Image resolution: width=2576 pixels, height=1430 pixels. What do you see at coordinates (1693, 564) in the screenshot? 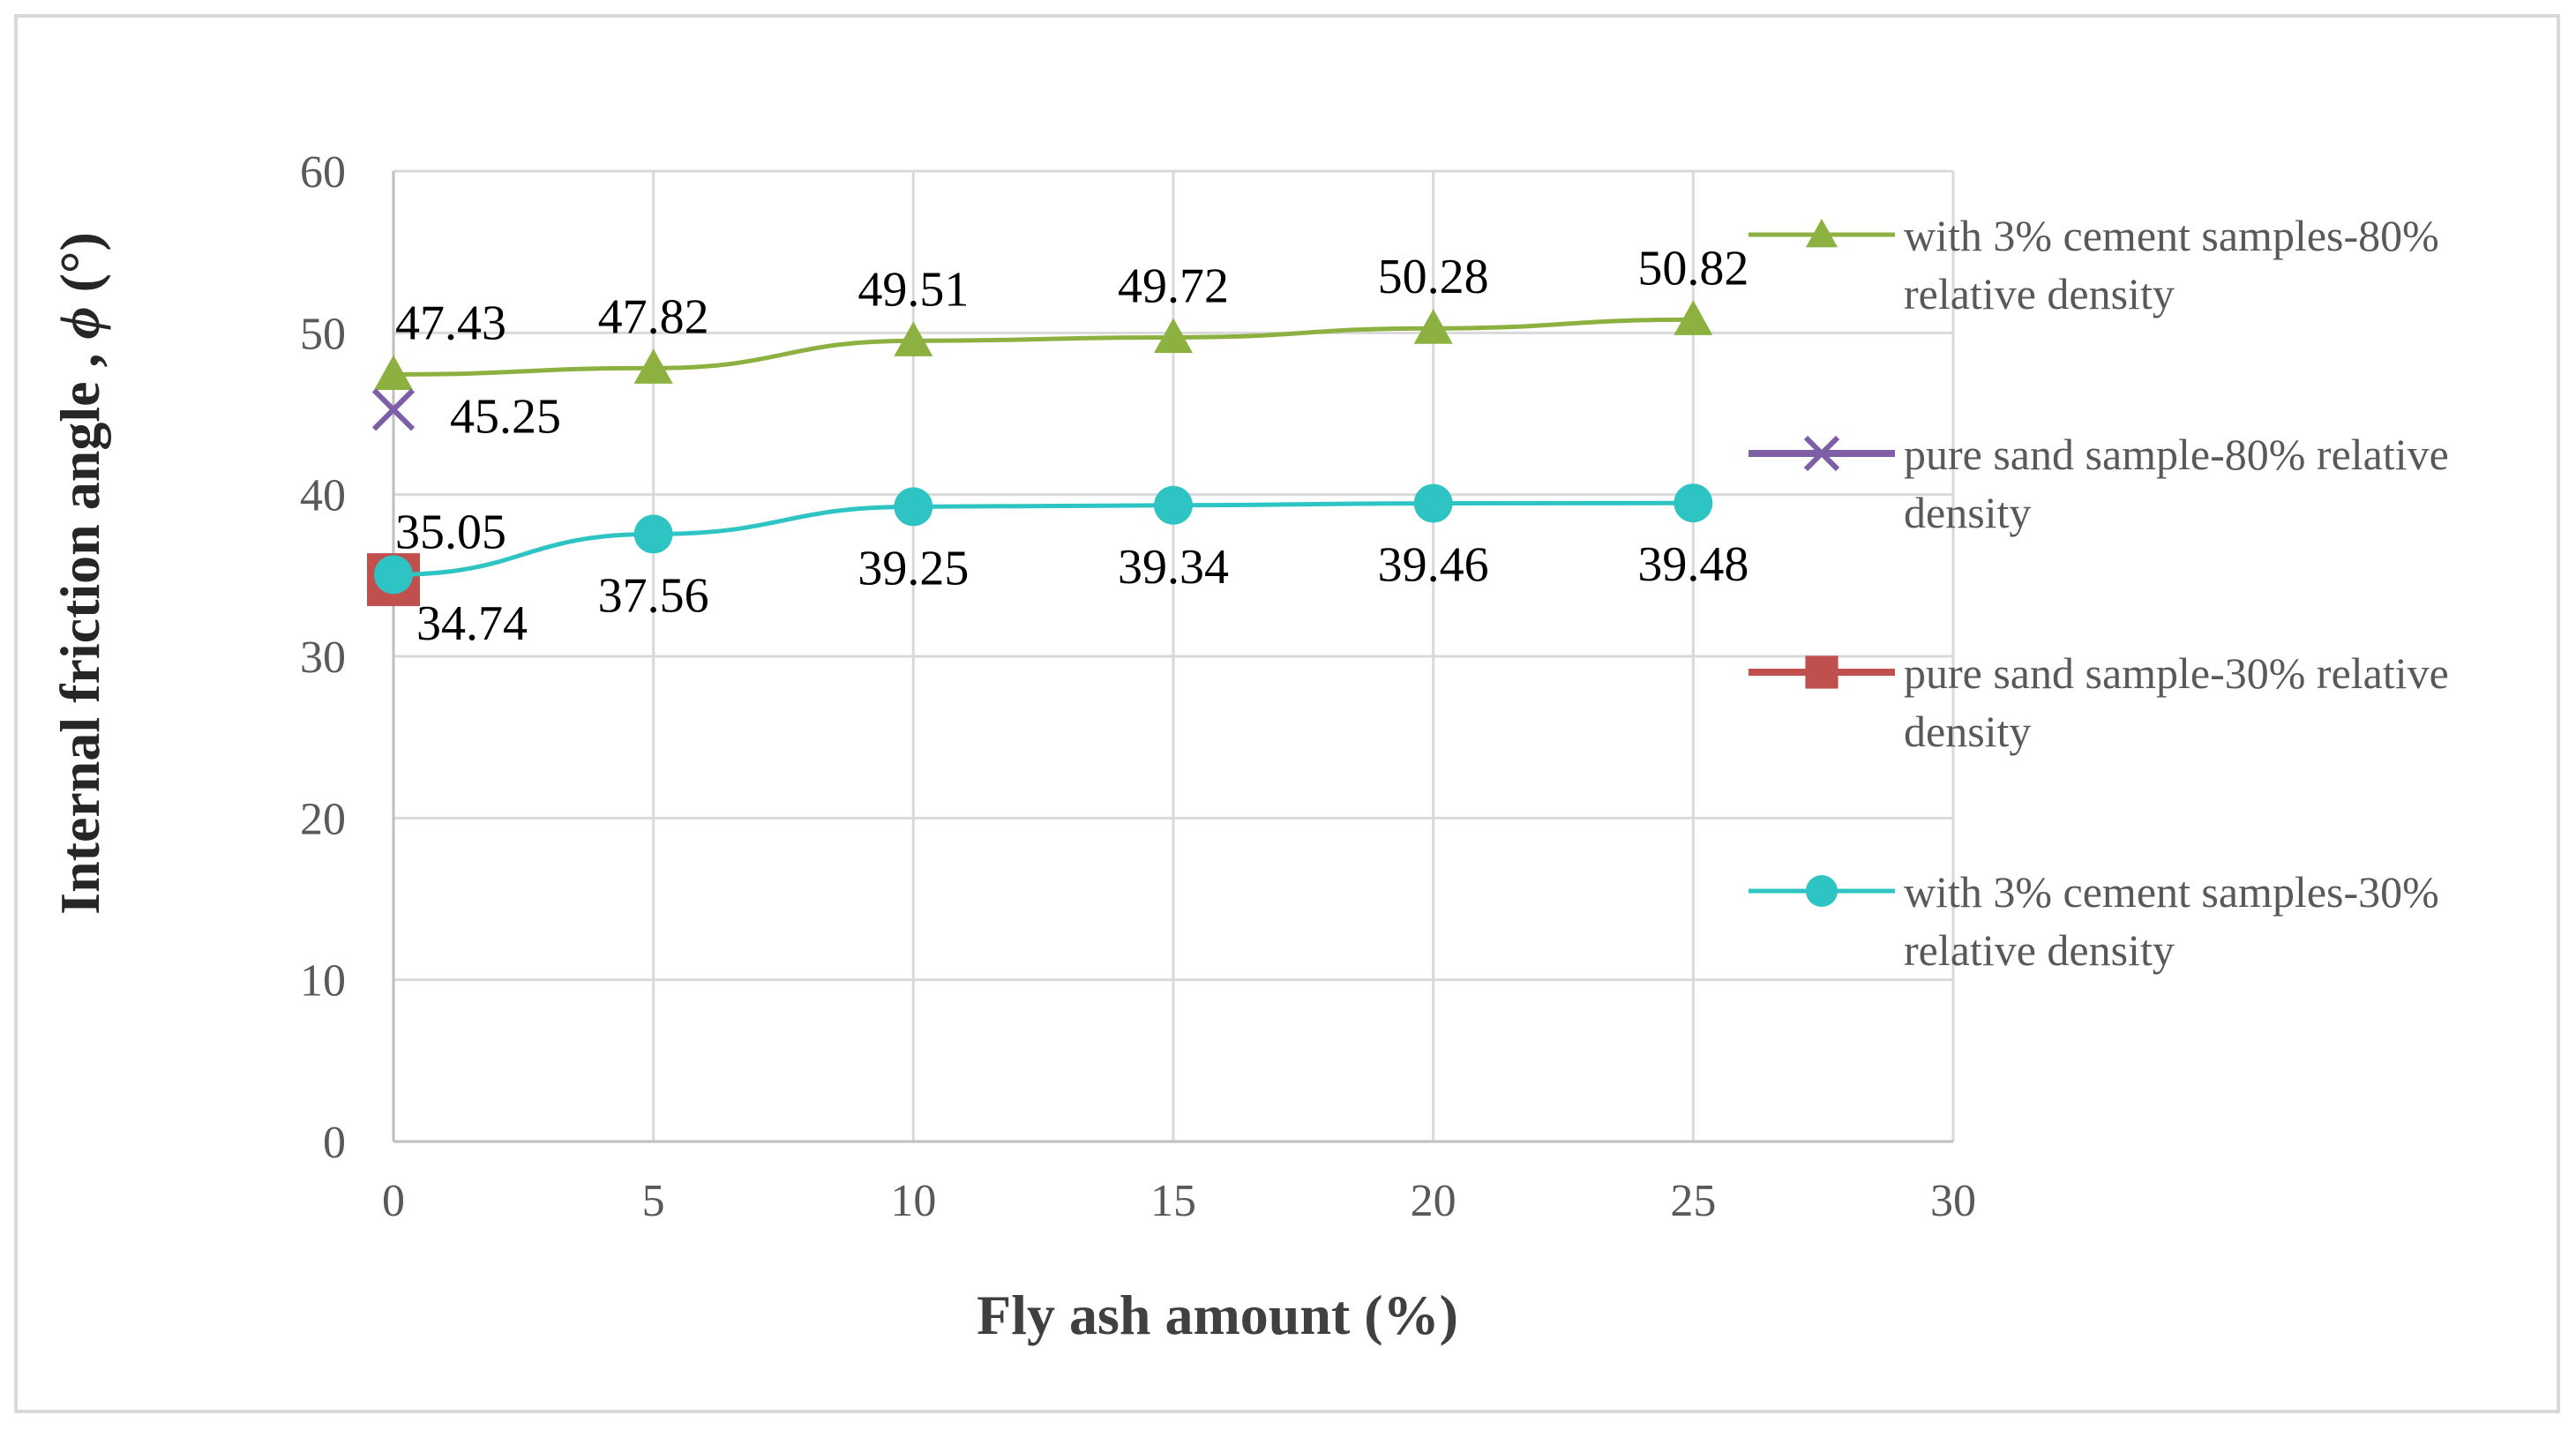
I see `data-label: 39.48` at bounding box center [1693, 564].